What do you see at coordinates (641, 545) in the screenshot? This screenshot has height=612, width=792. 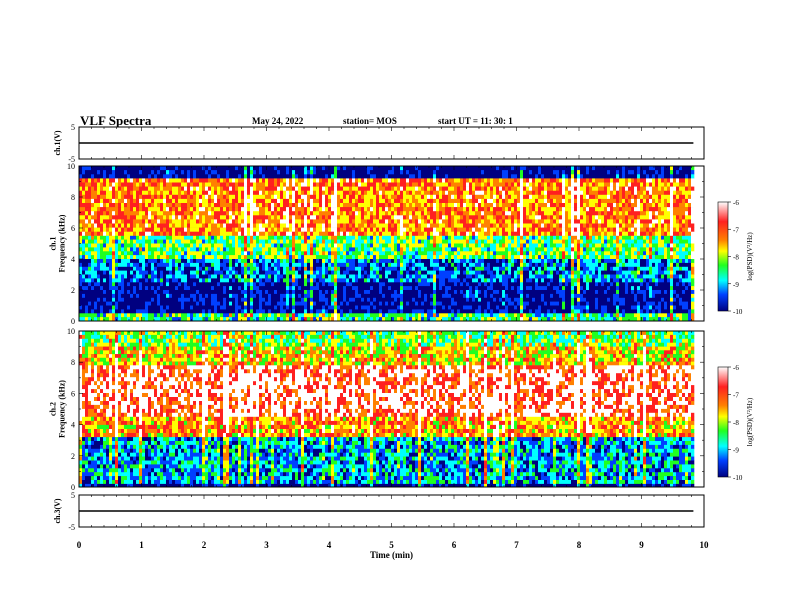 I see `x-tick-label: 9` at bounding box center [641, 545].